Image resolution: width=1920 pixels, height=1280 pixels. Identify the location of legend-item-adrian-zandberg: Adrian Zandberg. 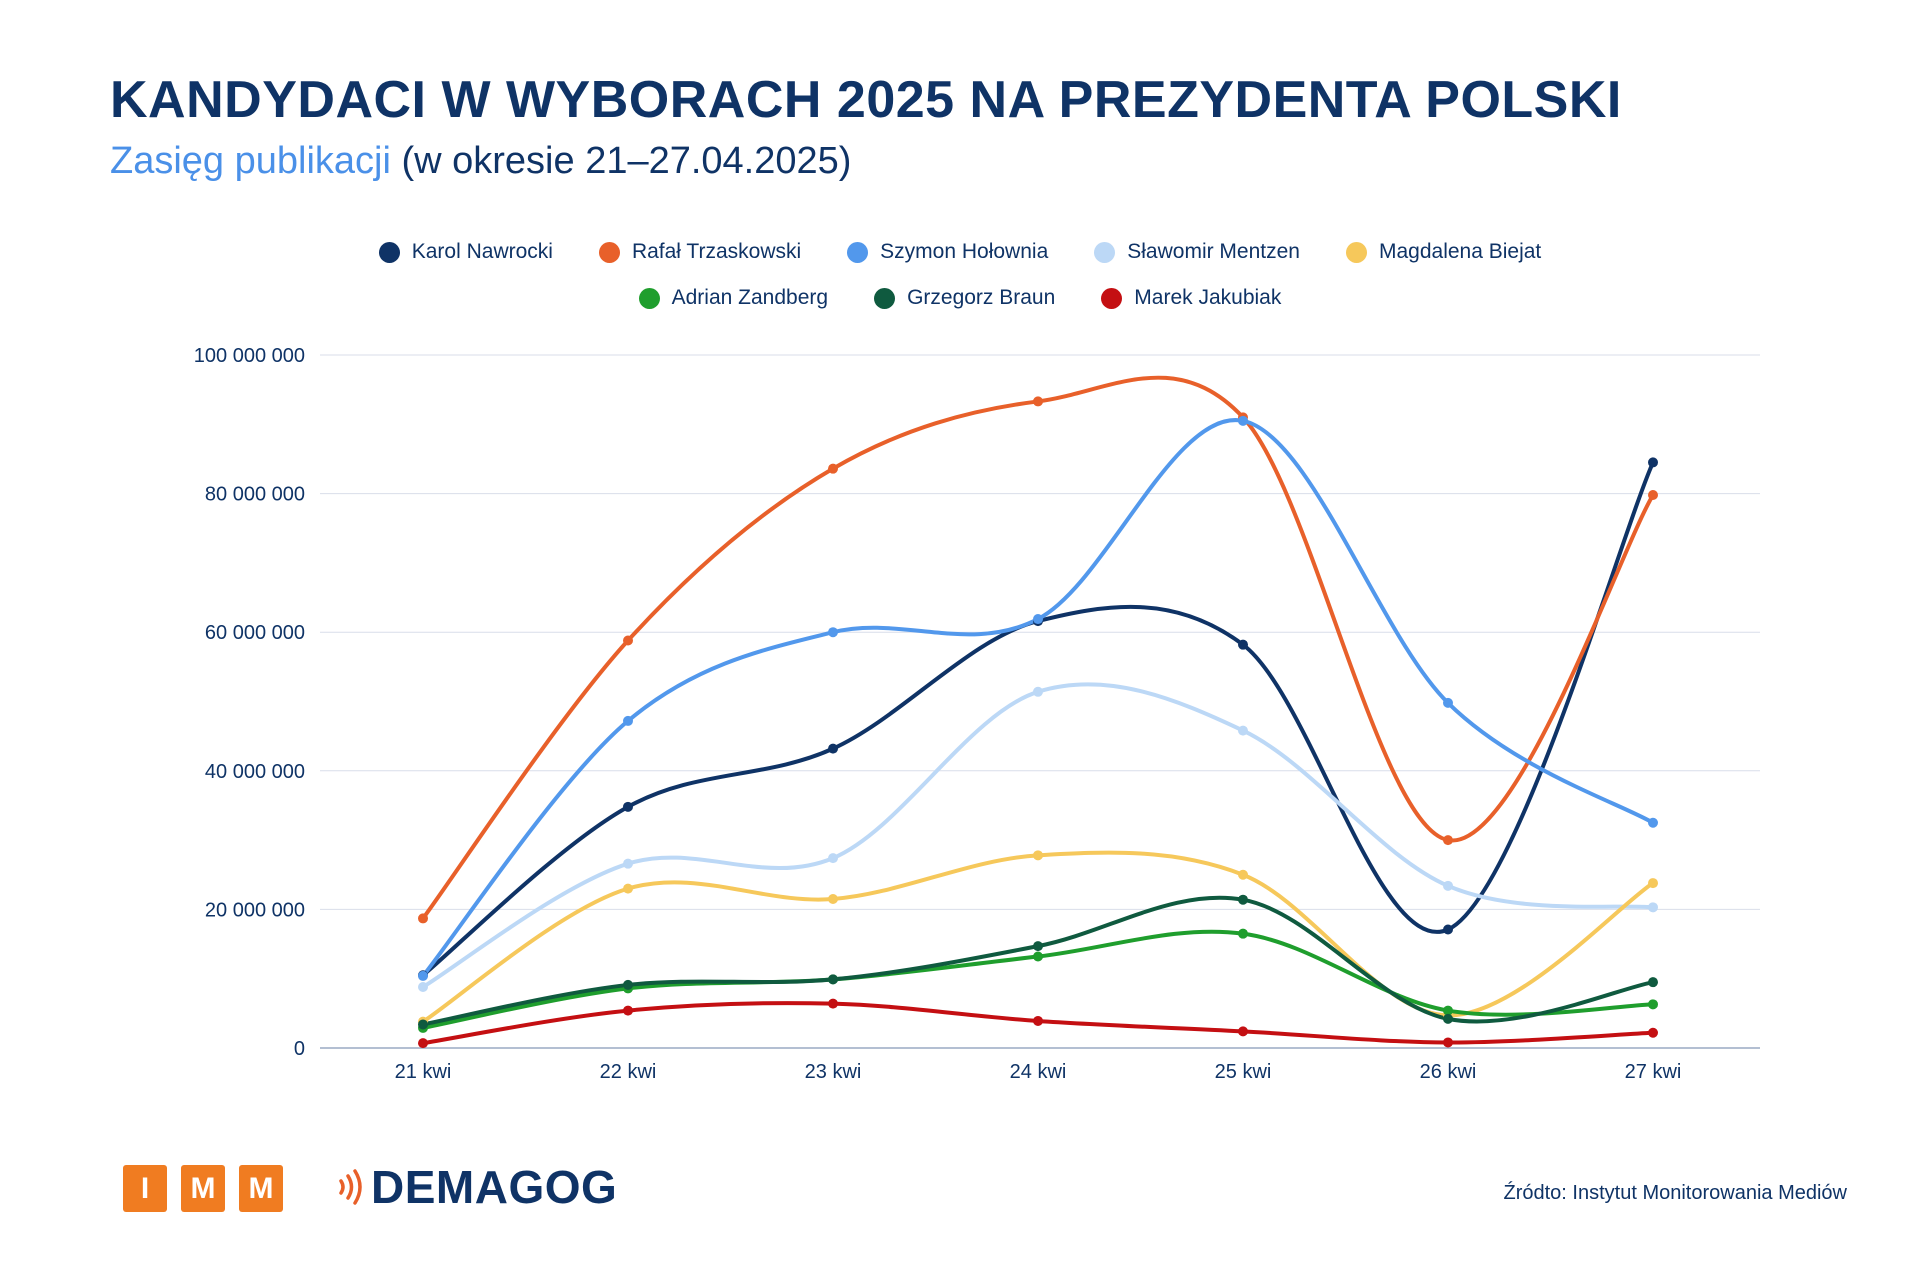
(733, 298).